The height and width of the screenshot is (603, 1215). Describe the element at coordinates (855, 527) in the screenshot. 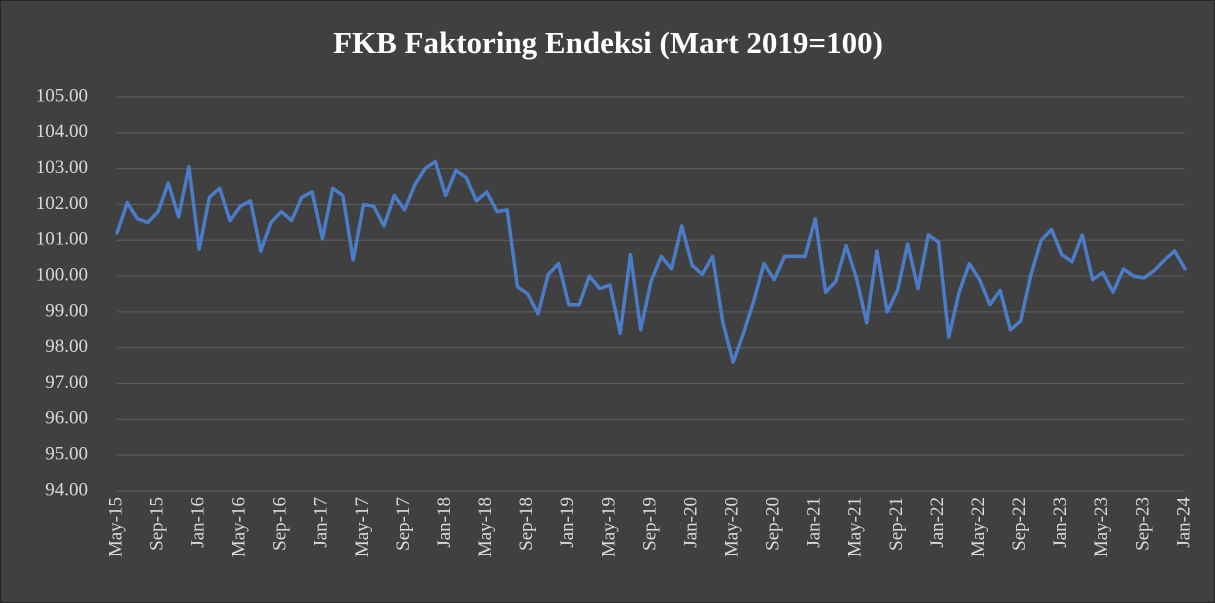

I see `x-tick-label: May-21` at that location.